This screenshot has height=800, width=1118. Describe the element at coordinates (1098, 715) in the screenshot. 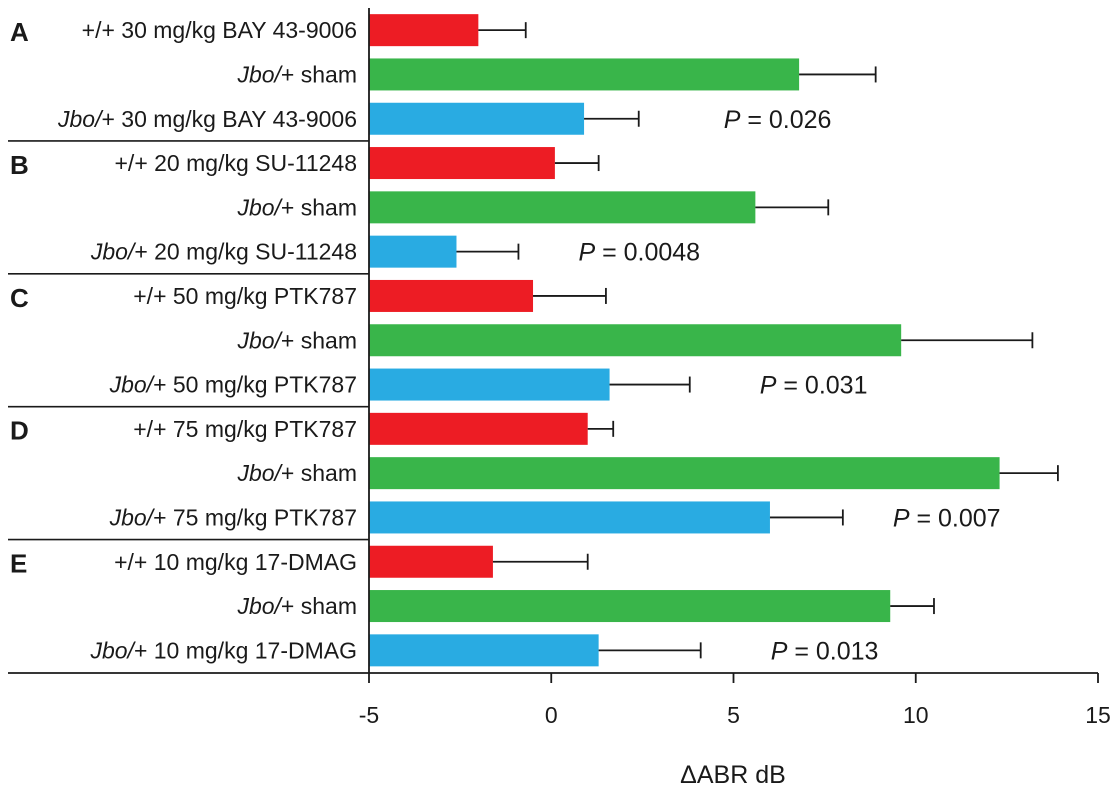

I see `x-tick-label: 15` at that location.